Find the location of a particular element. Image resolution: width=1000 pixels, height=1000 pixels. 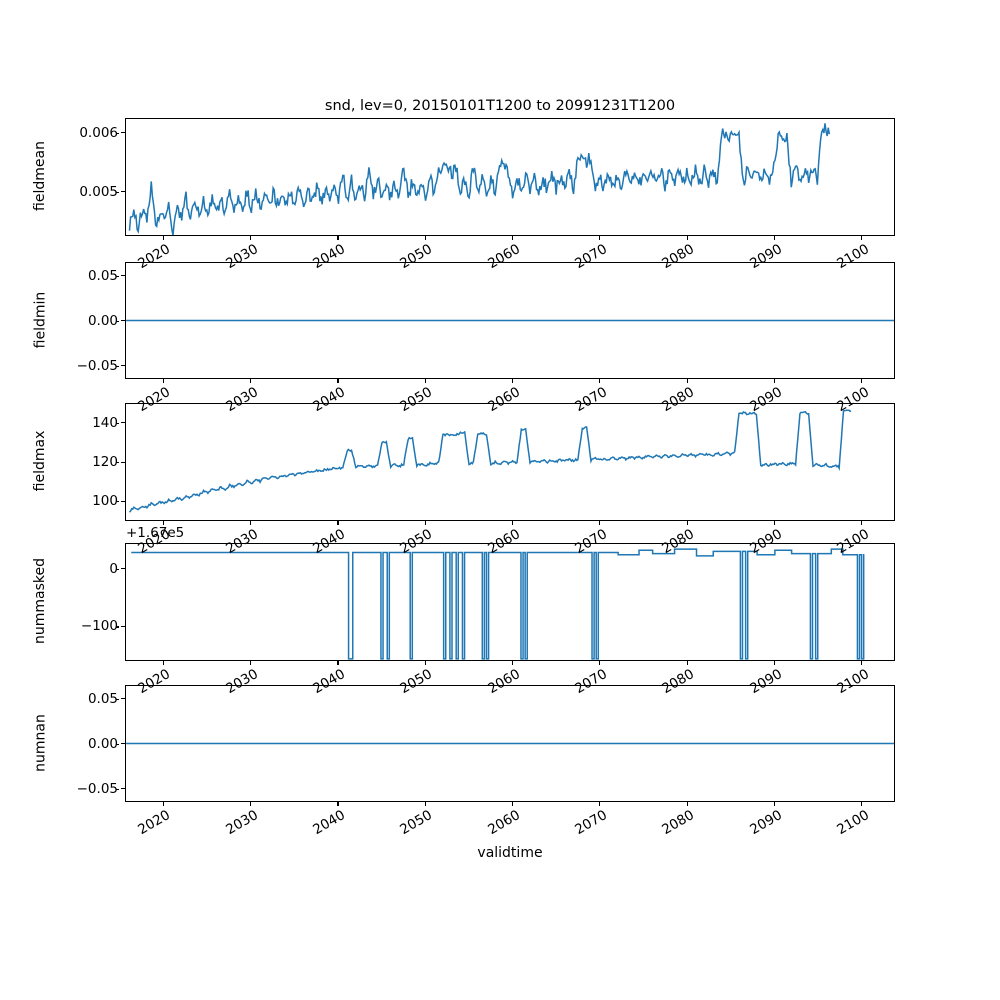

subplot-fieldmin is located at coordinates (510, 320).